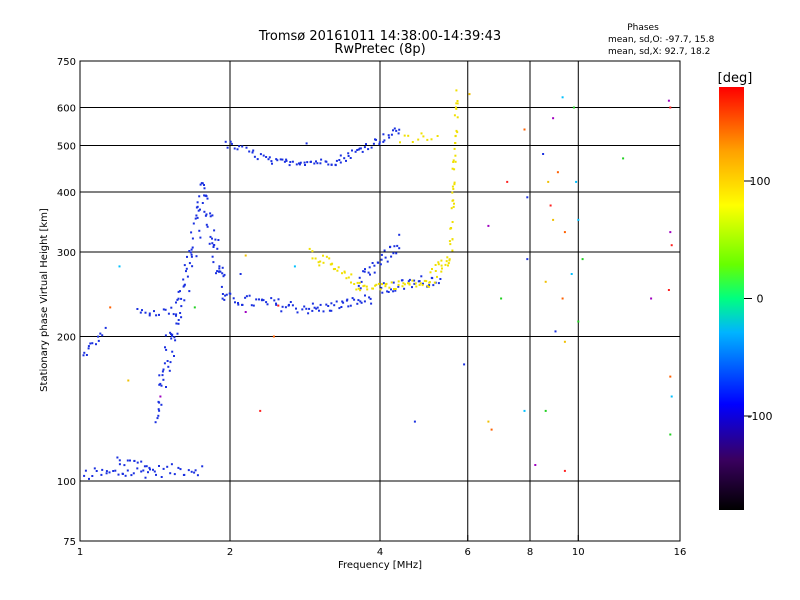 The image size is (800, 600). Describe the element at coordinates (760, 181) in the screenshot. I see `colorbar-tick-label: 100` at that location.